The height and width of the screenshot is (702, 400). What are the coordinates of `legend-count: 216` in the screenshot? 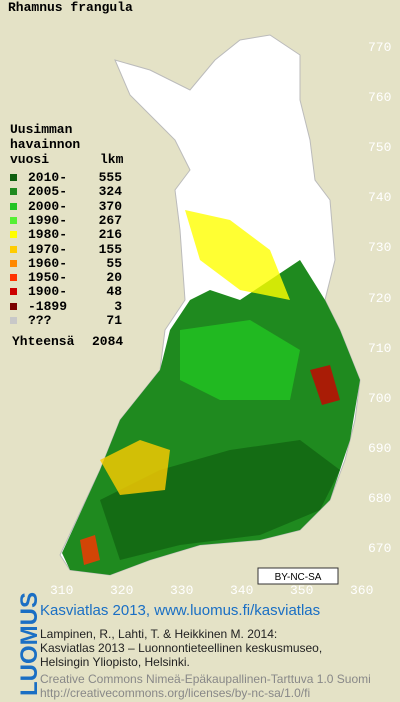 It's located at (110, 235).